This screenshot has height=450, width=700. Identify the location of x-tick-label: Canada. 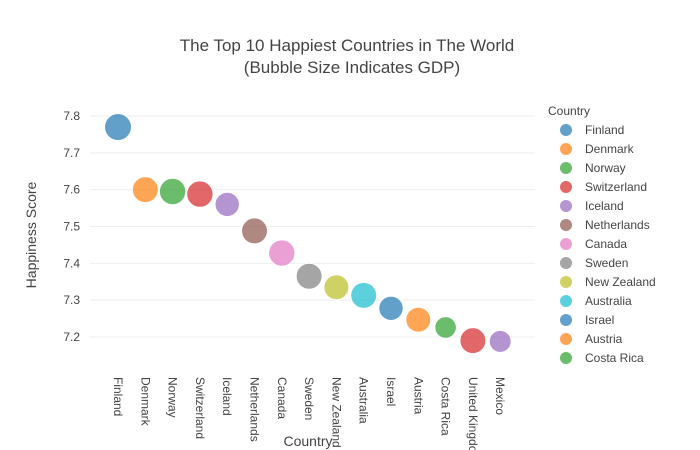
(282, 398).